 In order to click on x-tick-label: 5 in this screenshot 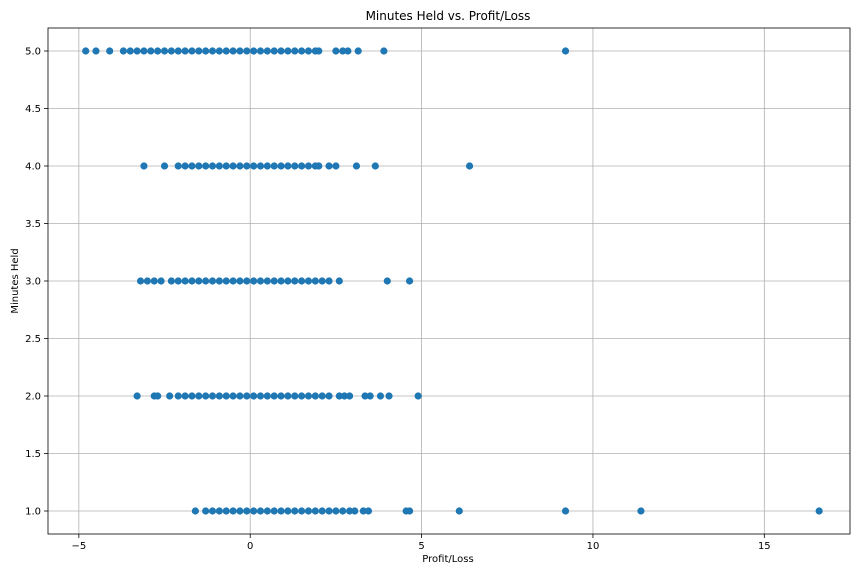, I will do `click(421, 546)`.